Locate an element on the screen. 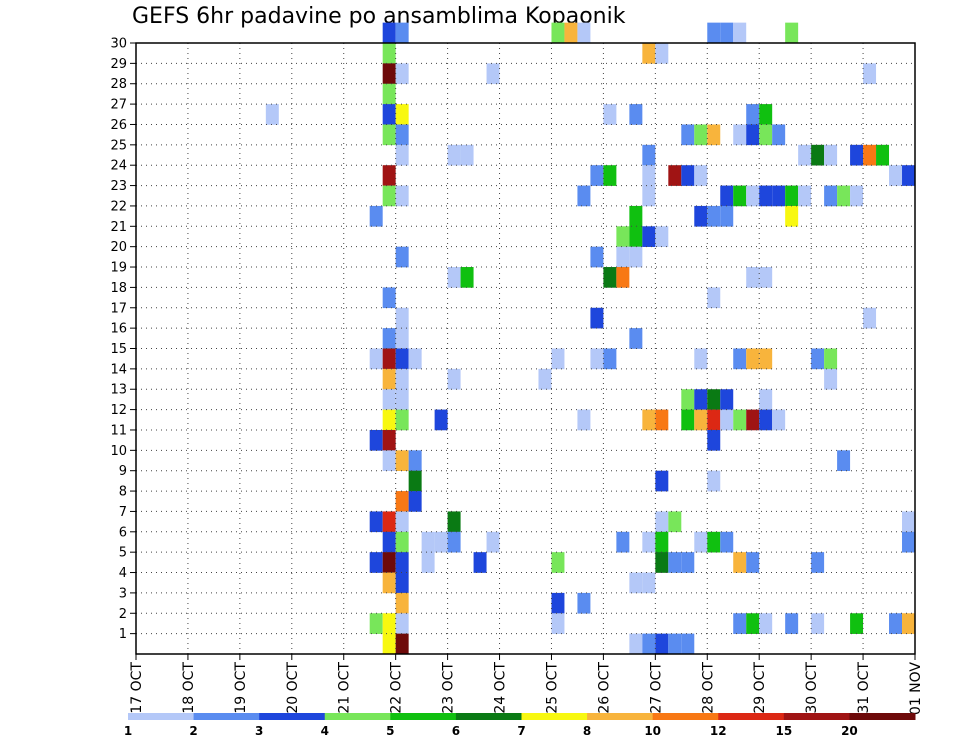  x-tick-label: 22 OCT is located at coordinates (397, 688).